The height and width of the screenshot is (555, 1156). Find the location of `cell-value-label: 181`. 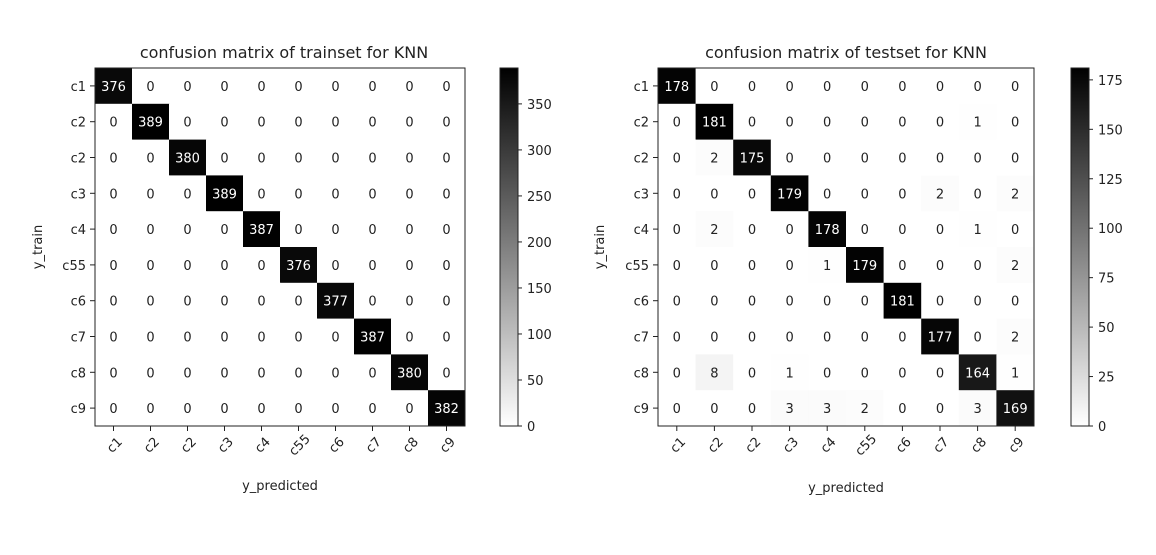

cell-value-label: 181 is located at coordinates (714, 123).